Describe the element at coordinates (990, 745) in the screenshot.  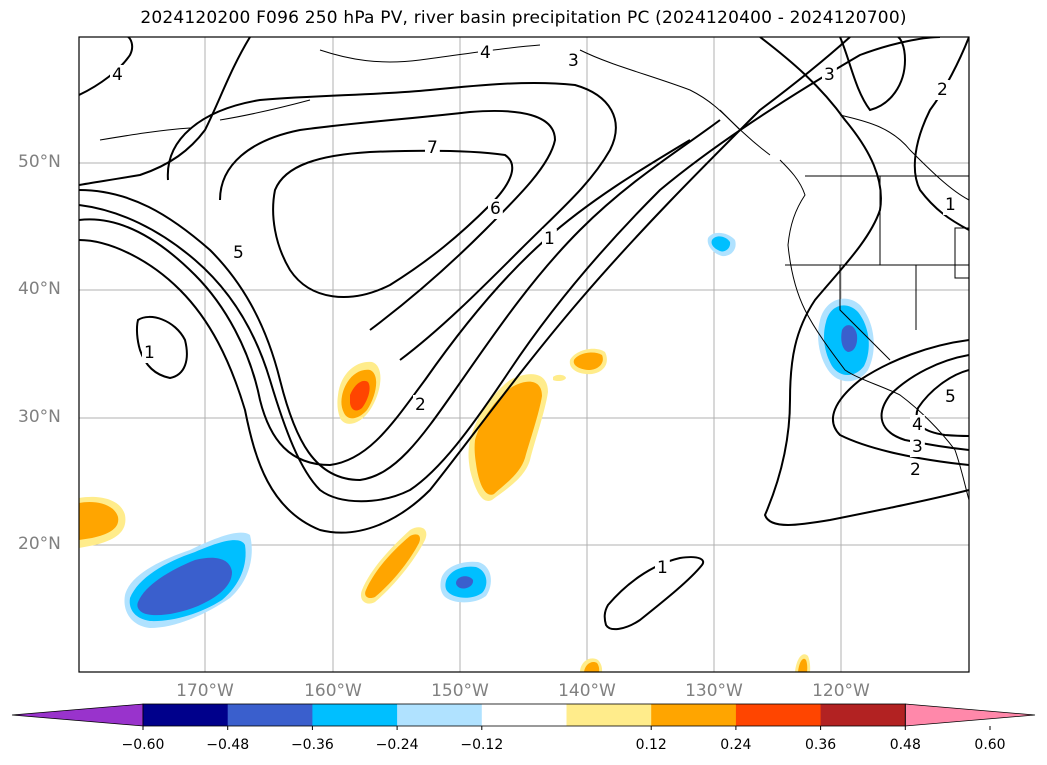
I see `colorbar-tick-label: 0.60` at that location.